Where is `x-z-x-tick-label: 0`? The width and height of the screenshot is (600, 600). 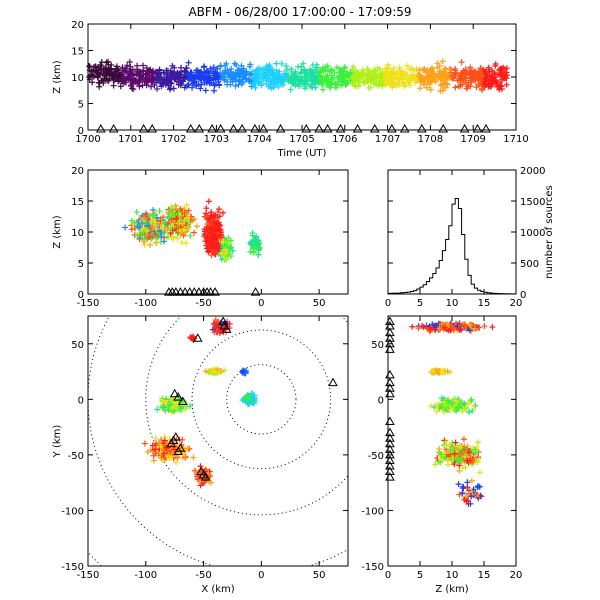
x-z-x-tick-label: 0 is located at coordinates (261, 303).